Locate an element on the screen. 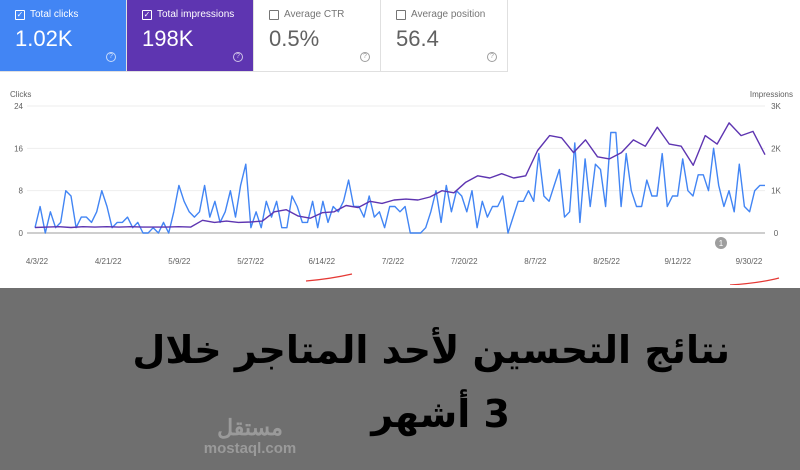 This screenshot has height=470, width=800. x-tick-label: 5/27/22 is located at coordinates (250, 261).